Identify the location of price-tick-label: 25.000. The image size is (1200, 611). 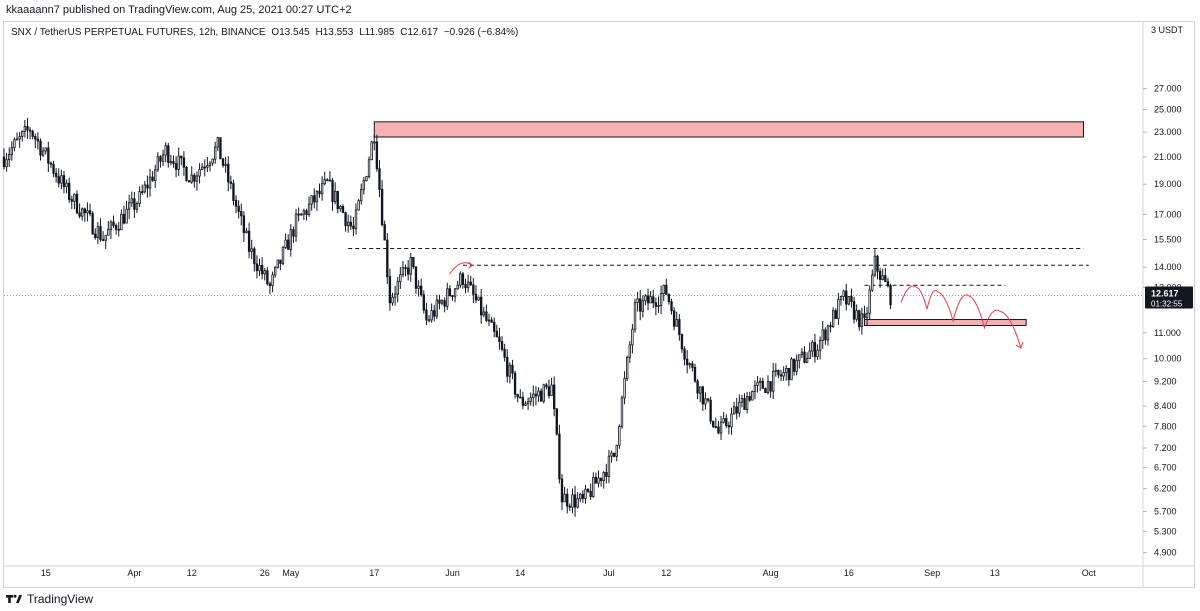
(1168, 110).